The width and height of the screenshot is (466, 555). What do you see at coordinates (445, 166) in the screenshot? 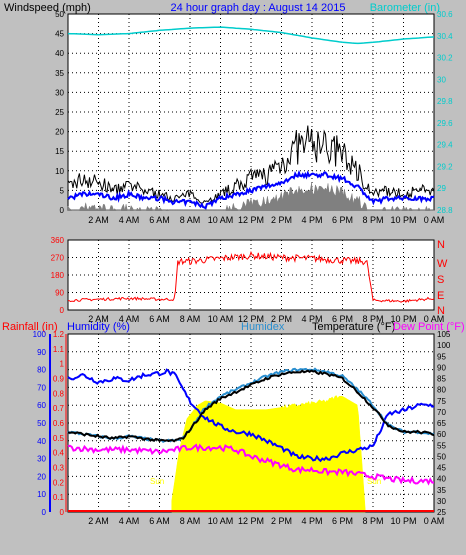
I see `y-tick-label: 29.2` at bounding box center [445, 166].